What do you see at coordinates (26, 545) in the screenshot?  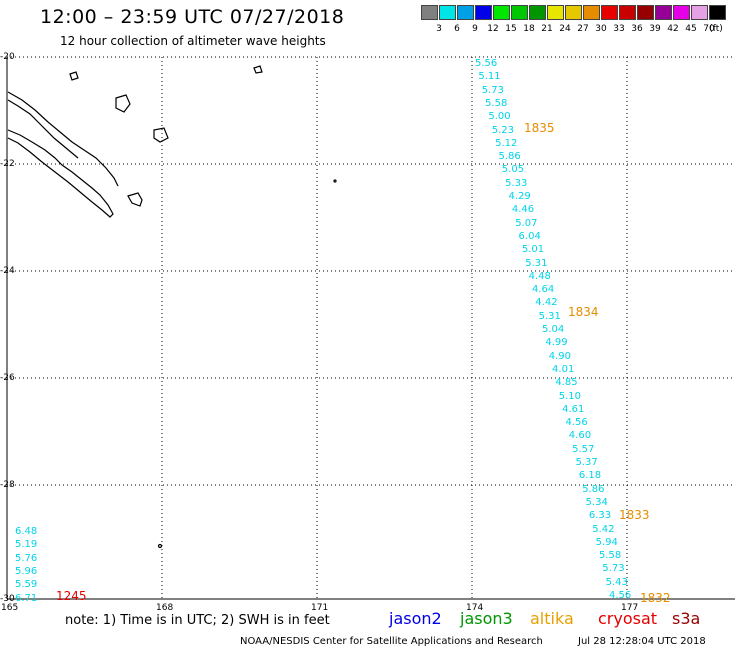 I see `wave-height-value: 5.19` at bounding box center [26, 545].